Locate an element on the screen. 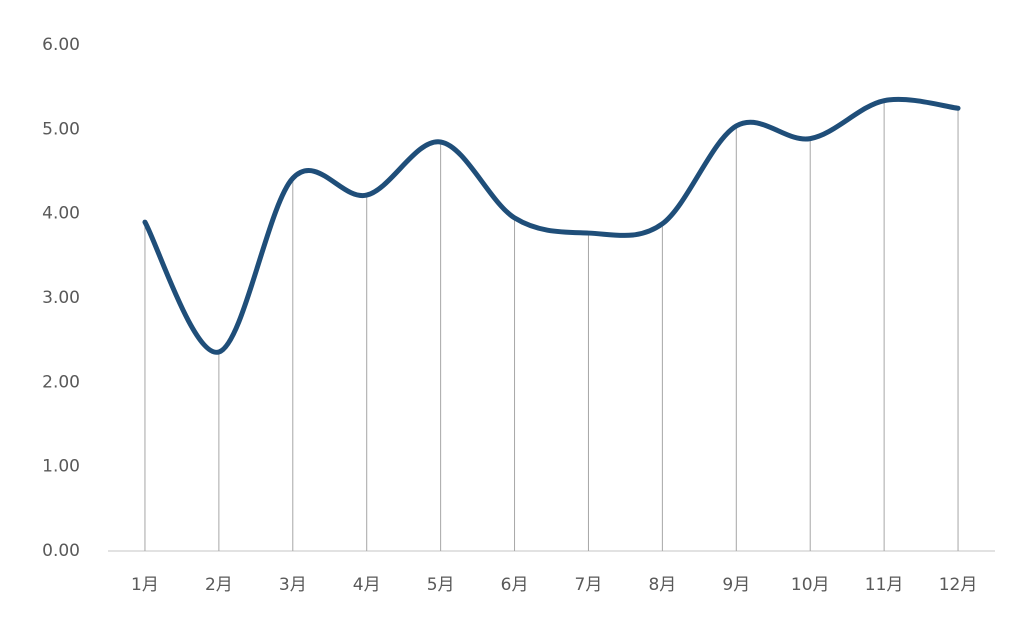 This screenshot has width=1023, height=624. y-tick-label: 0.00 is located at coordinates (61, 551).